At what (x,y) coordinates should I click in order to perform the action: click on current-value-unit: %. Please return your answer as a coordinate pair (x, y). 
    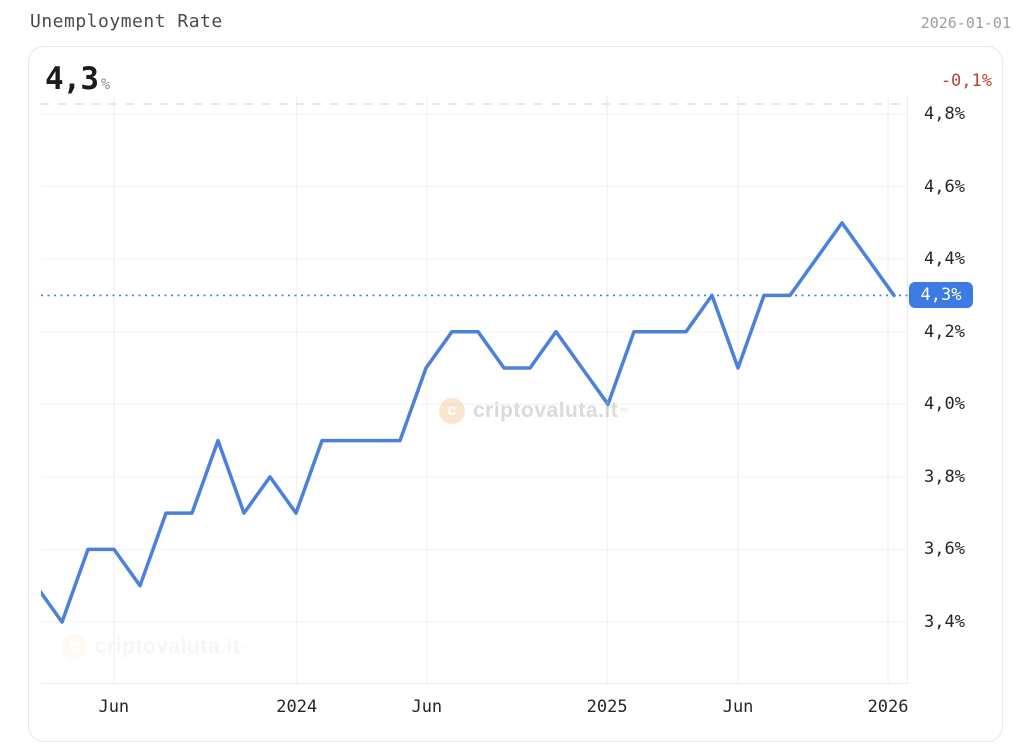
    Looking at the image, I should click on (106, 84).